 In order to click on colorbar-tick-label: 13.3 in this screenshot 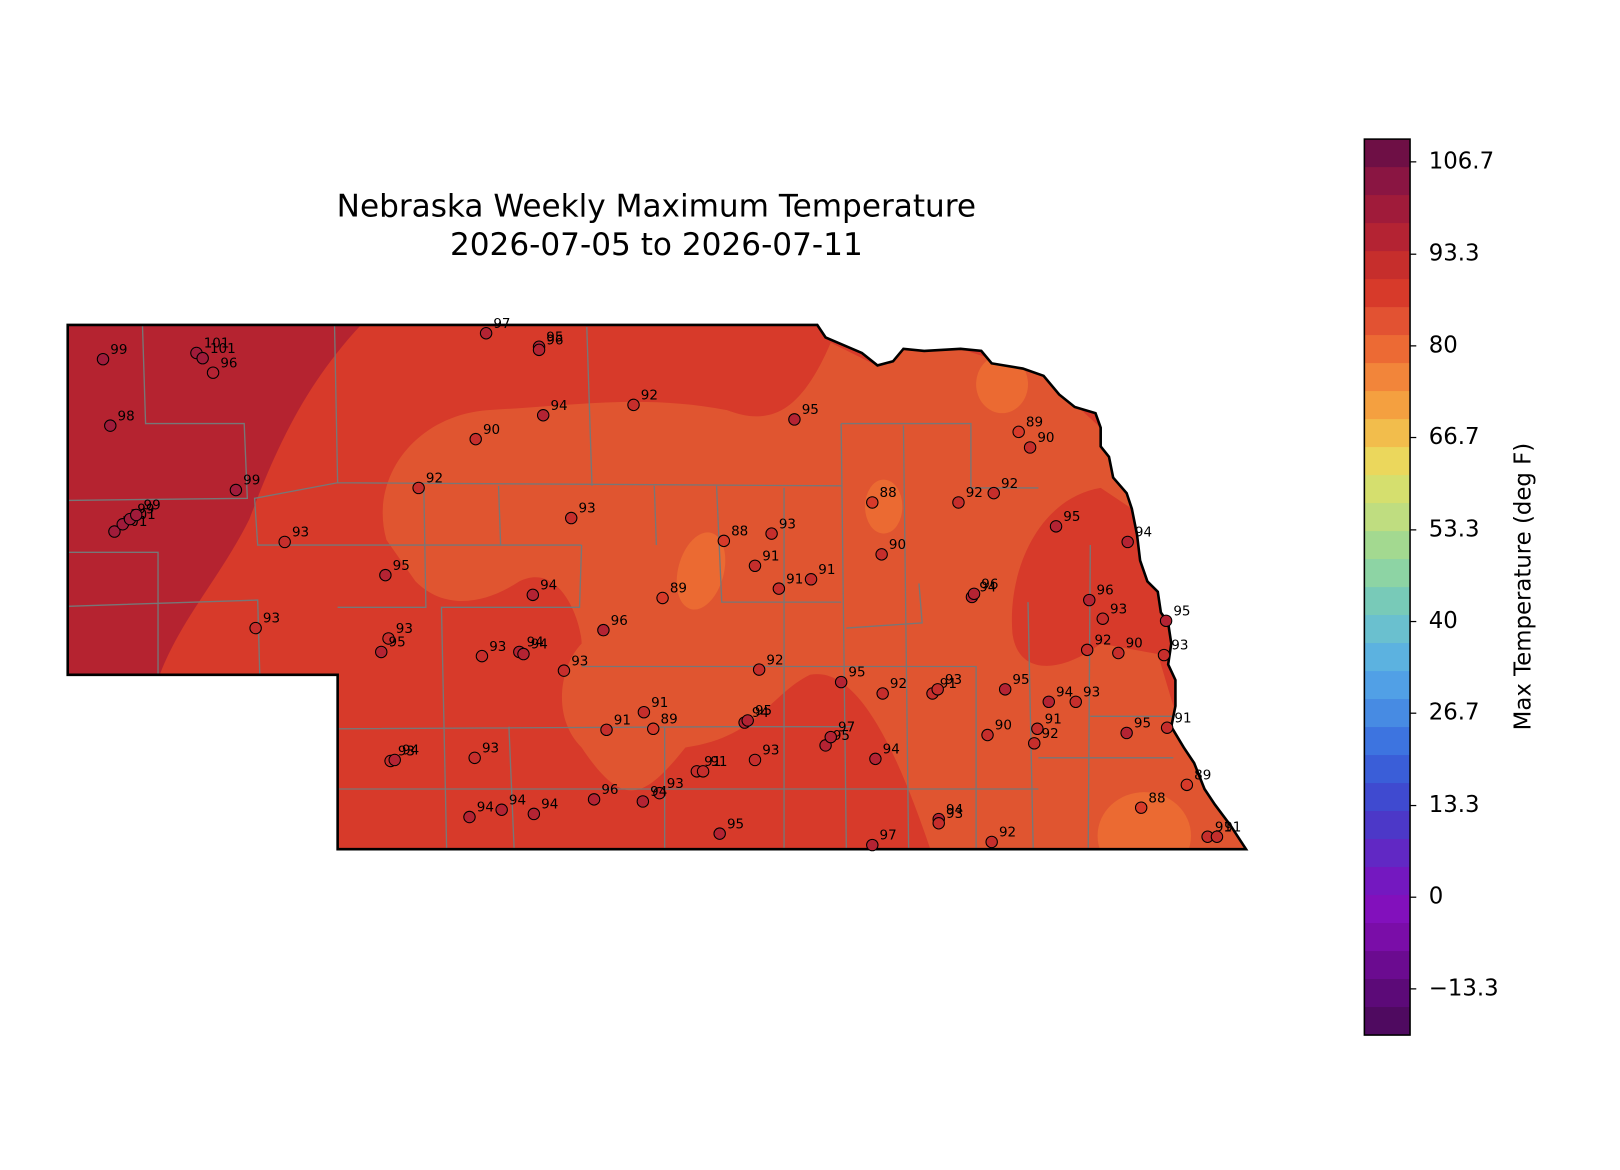, I will do `click(1454, 805)`.